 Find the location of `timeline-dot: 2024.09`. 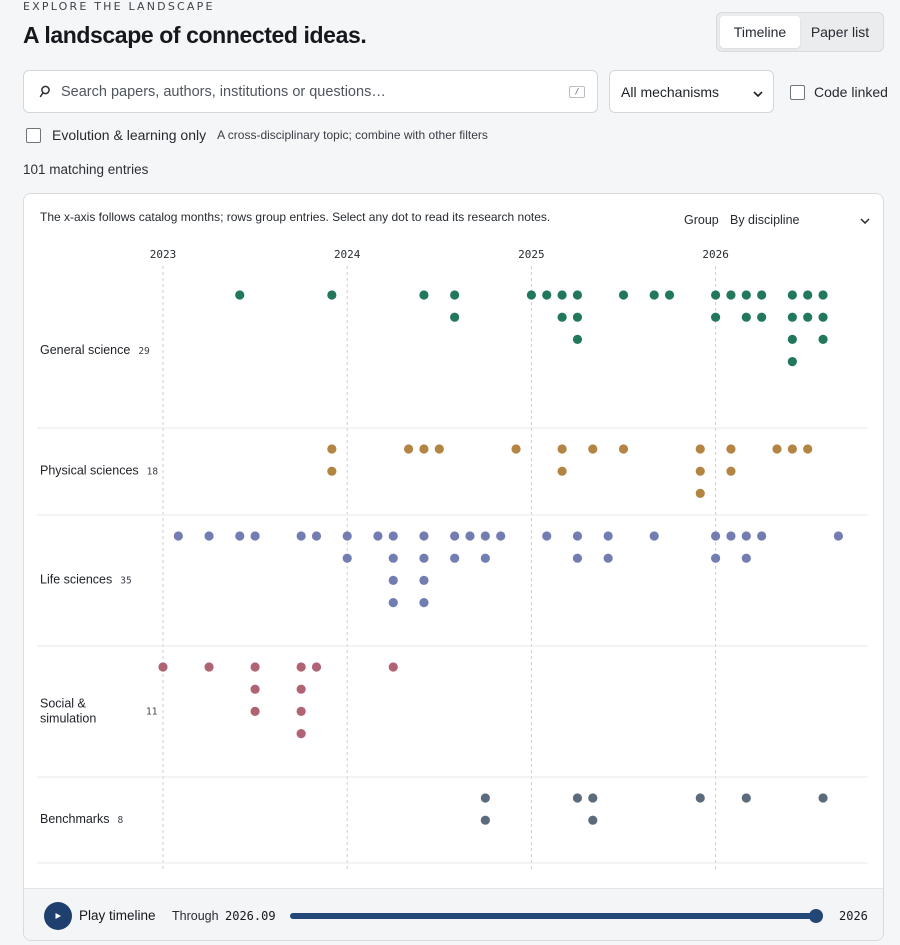

timeline-dot: 2024.09 is located at coordinates (470, 536).